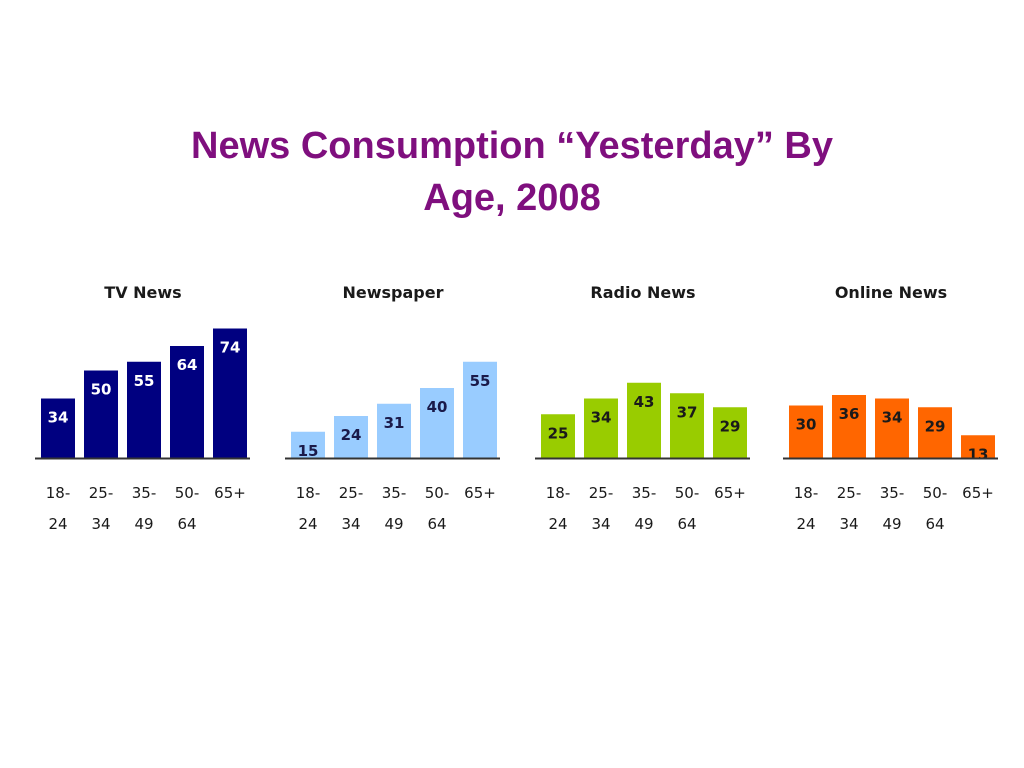  I want to click on value-label-online-news-2: 34, so click(892, 418).